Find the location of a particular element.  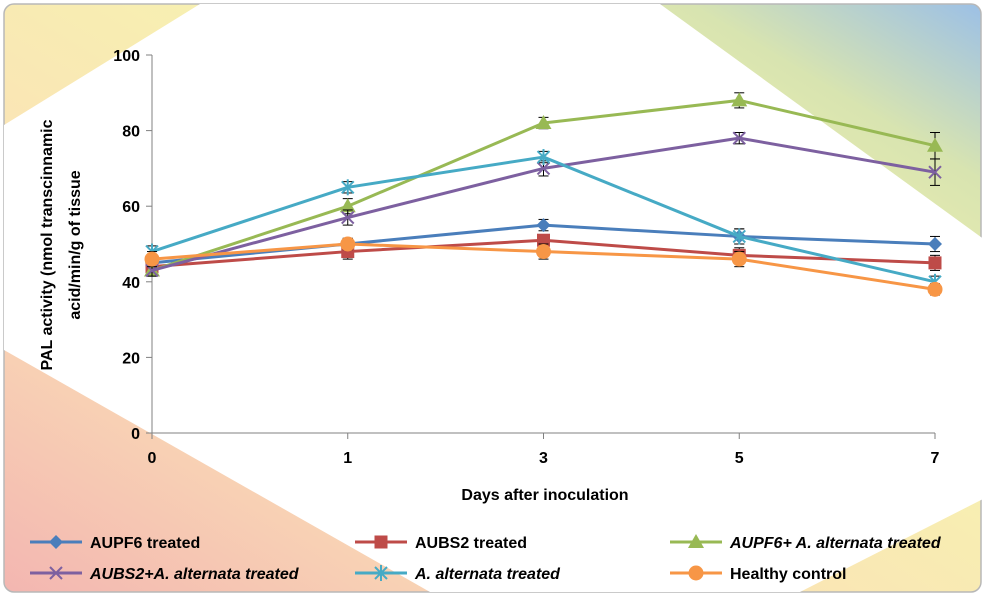

legend-label: AUPF6+ A. alternata treated is located at coordinates (835, 543).